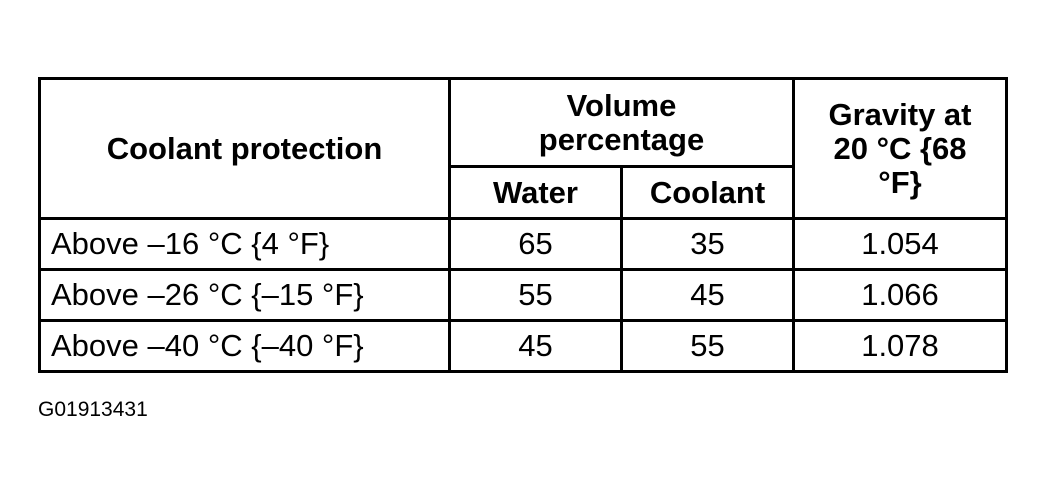  What do you see at coordinates (244, 244) in the screenshot?
I see `table-cell: Above –16 °C {4 °F}` at bounding box center [244, 244].